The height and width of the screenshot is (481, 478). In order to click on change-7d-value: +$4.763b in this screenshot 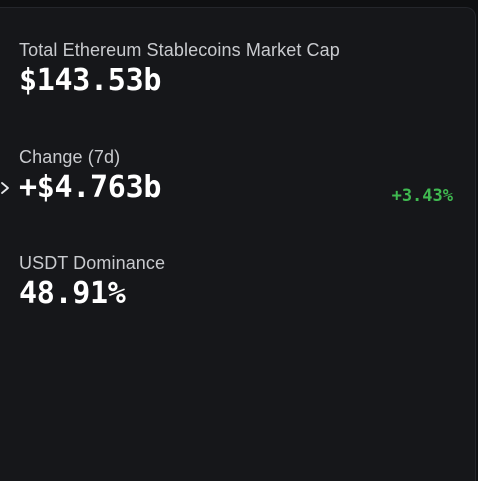, I will do `click(90, 187)`.